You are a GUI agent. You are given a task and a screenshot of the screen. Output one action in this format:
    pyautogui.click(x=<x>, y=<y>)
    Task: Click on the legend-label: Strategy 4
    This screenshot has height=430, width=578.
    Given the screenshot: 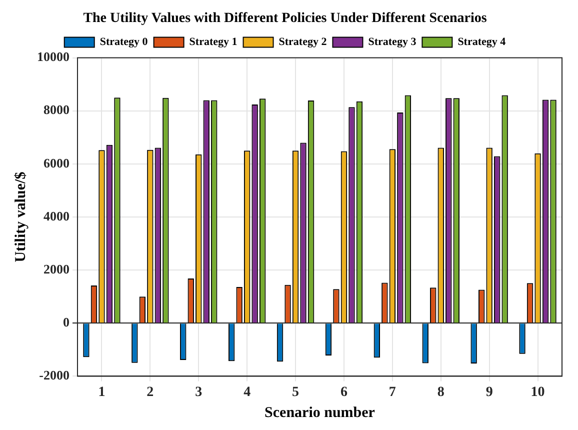 What is the action you would take?
    pyautogui.click(x=482, y=42)
    